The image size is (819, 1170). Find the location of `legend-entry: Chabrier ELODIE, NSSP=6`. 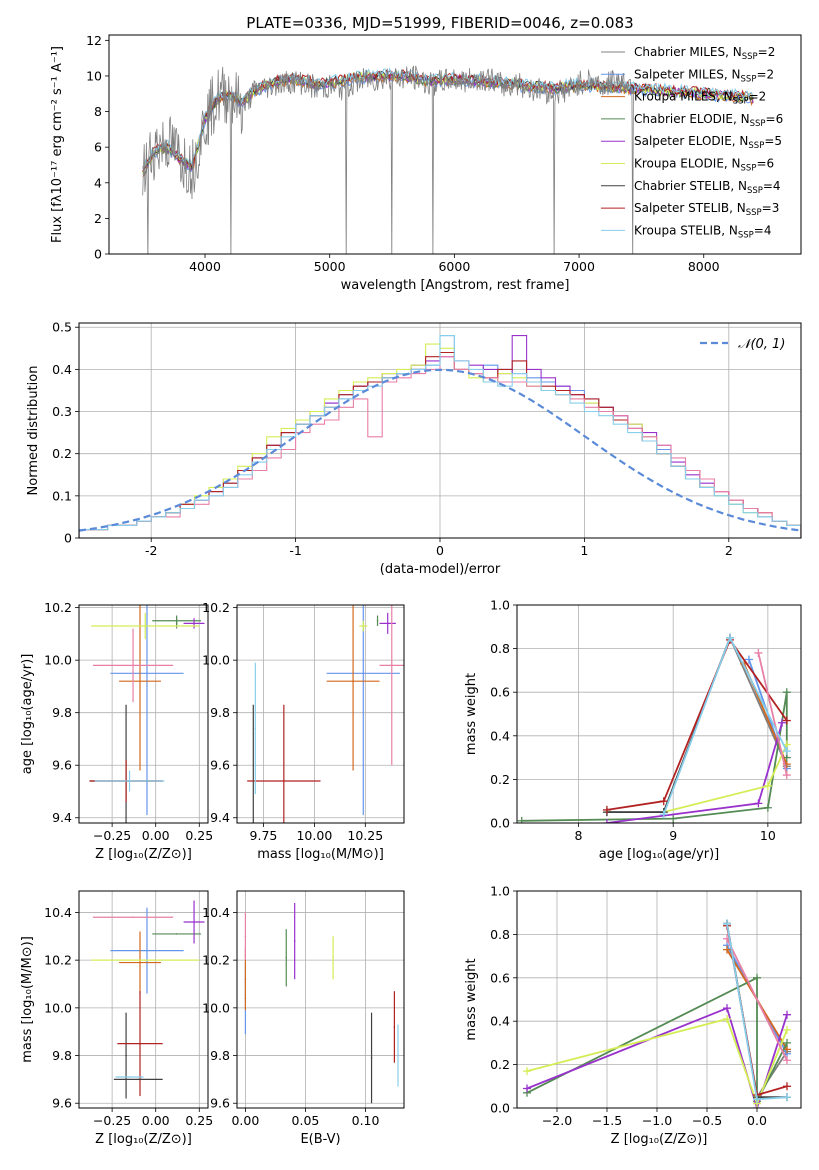

legend-entry: Chabrier ELODIE, NSSP=6 is located at coordinates (708, 120).